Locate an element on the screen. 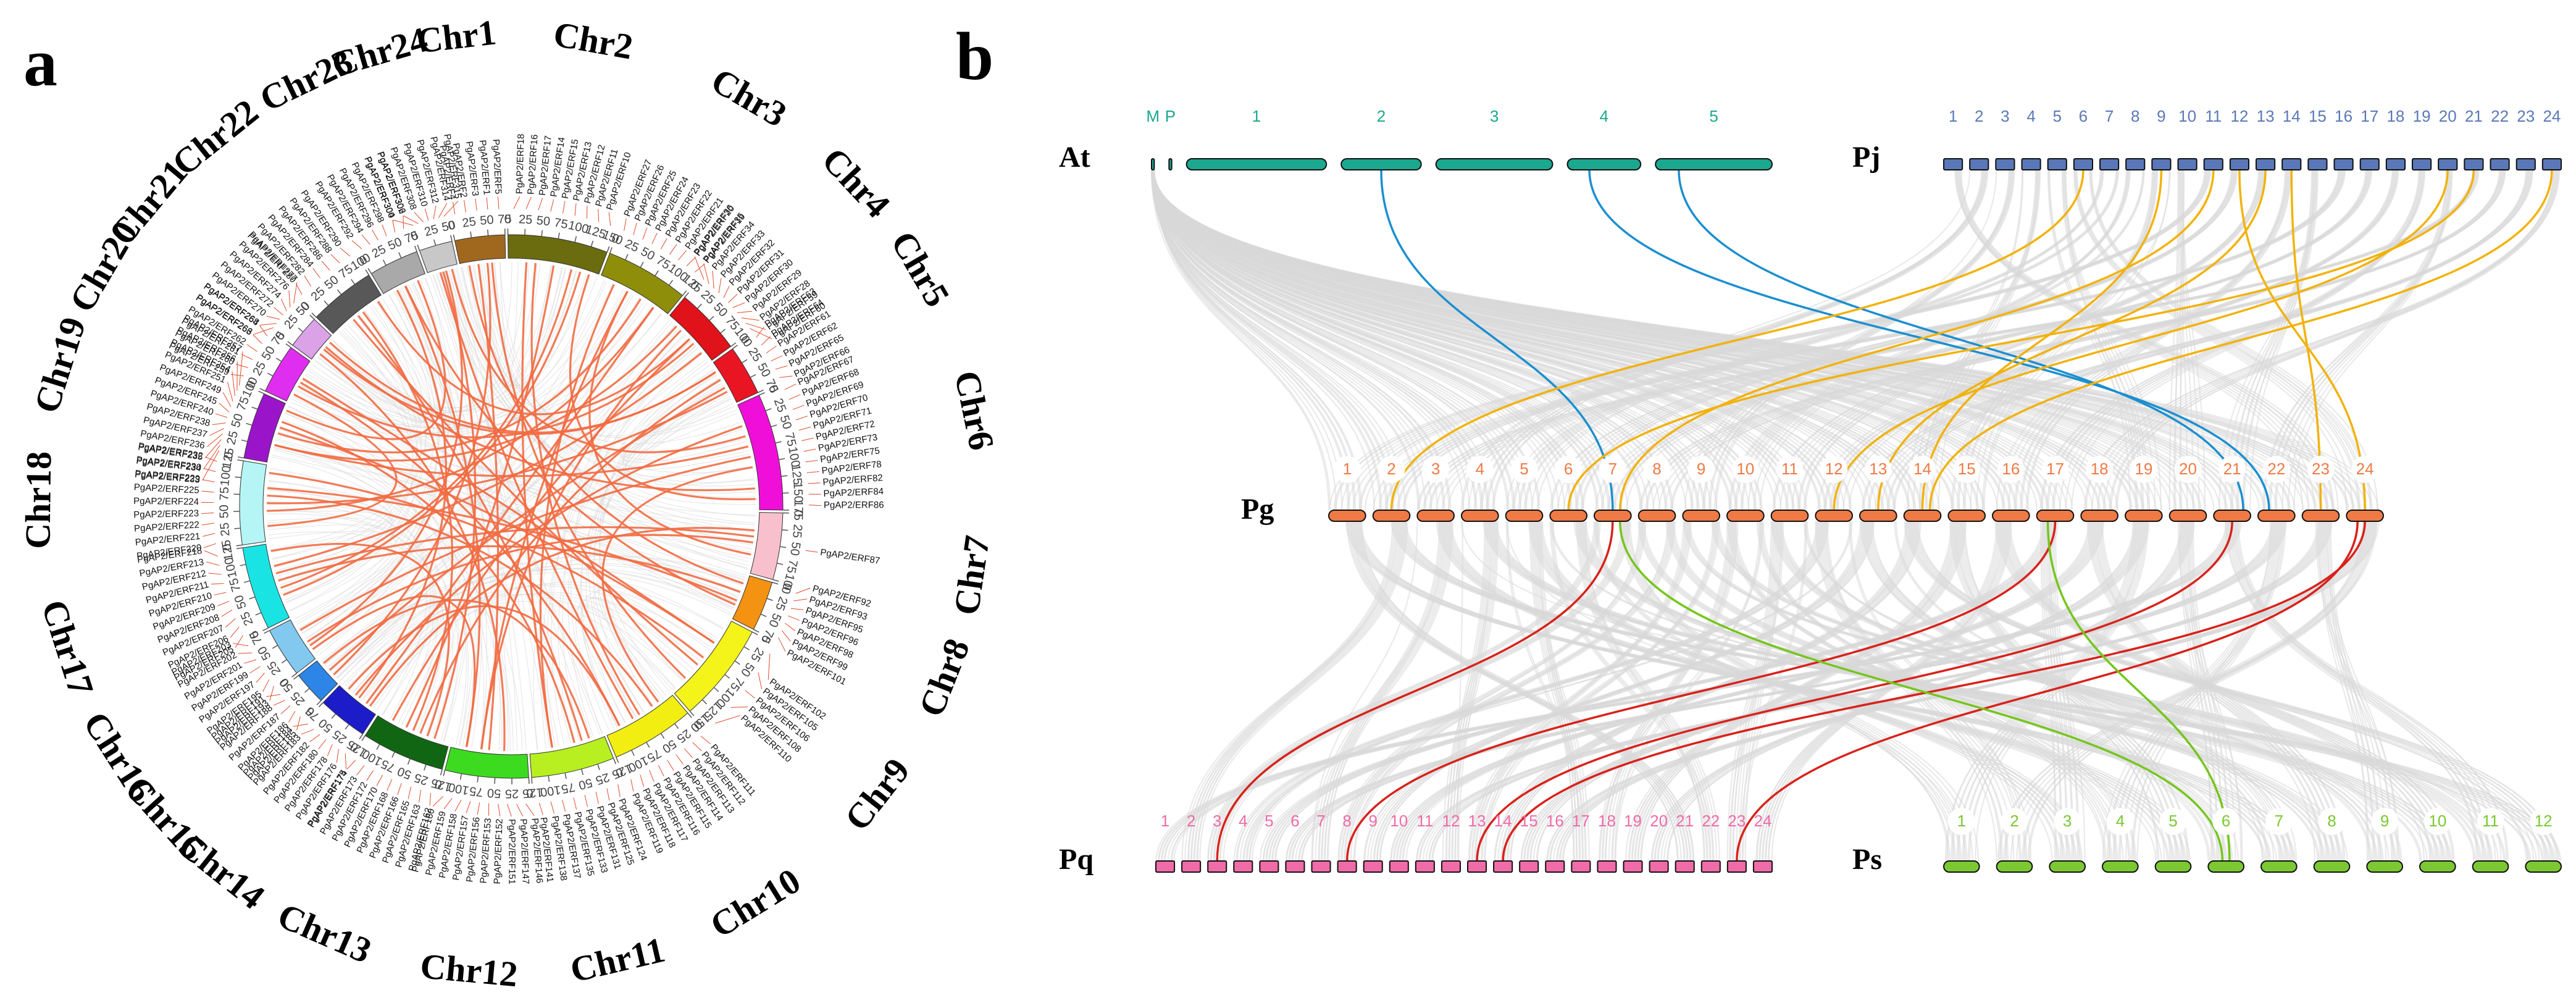 This screenshot has height=995, width=2576. chromosome-number: P is located at coordinates (1170, 116).